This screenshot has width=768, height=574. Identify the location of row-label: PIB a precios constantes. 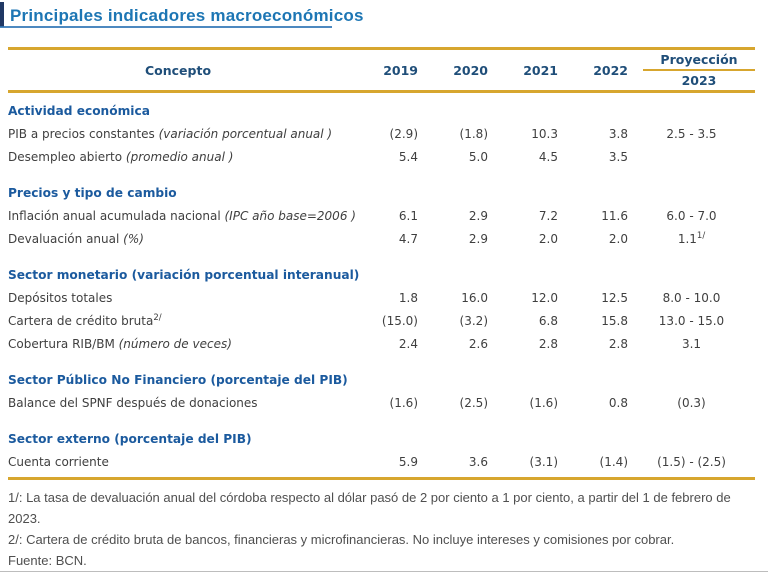
(81, 133).